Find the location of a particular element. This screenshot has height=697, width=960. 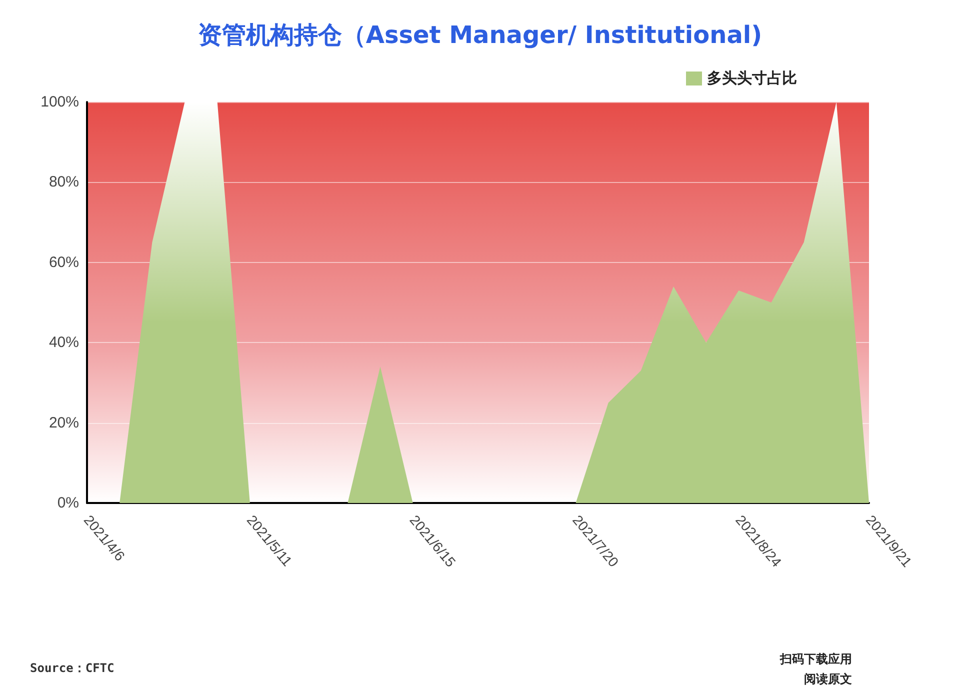

y-tick-label: 20% is located at coordinates (63, 423).